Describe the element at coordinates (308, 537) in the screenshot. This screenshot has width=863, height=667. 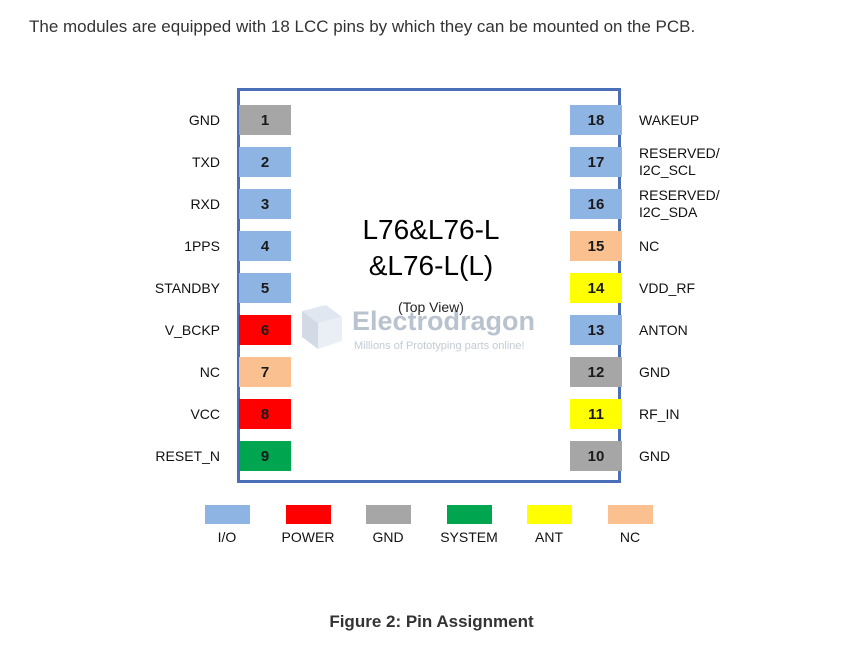
I see `legend-label-power: POWER` at that location.